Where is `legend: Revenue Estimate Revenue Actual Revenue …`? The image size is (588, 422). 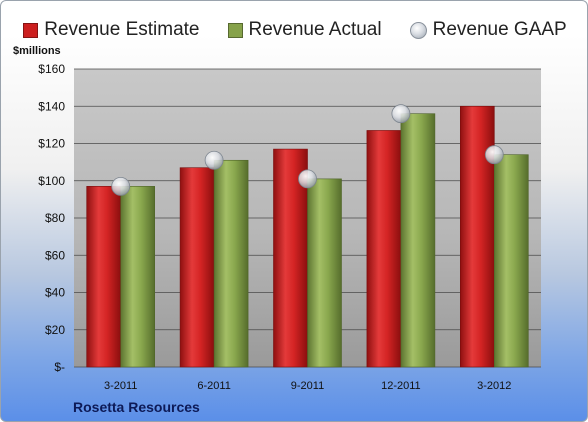 legend: Revenue Estimate Revenue Actual Revenue … is located at coordinates (294, 30).